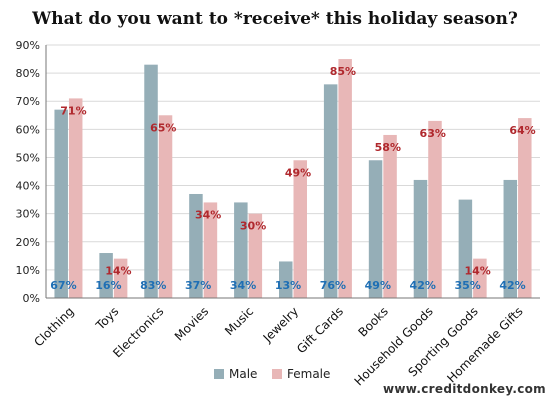 The image size is (550, 400). Describe the element at coordinates (308, 374) in the screenshot. I see `legend-label-female: Female` at that location.